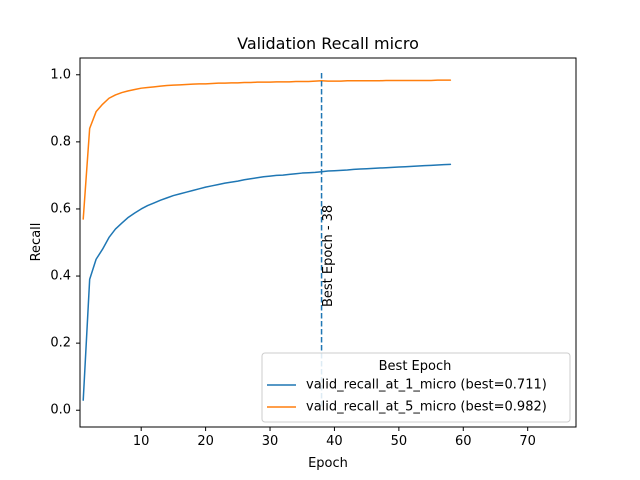  I want to click on legend-title: Best Epoch, so click(415, 366).